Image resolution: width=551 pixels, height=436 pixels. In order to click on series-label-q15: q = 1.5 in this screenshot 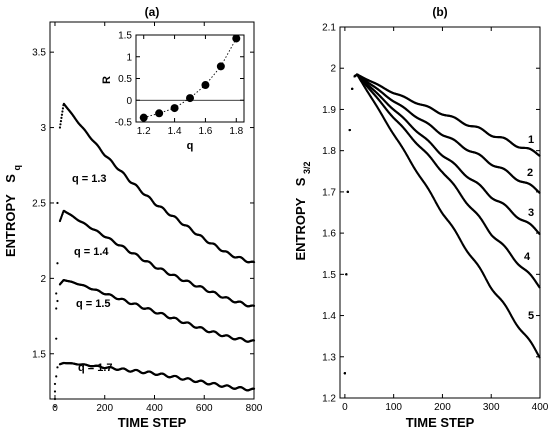, I will do `click(93, 304)`.